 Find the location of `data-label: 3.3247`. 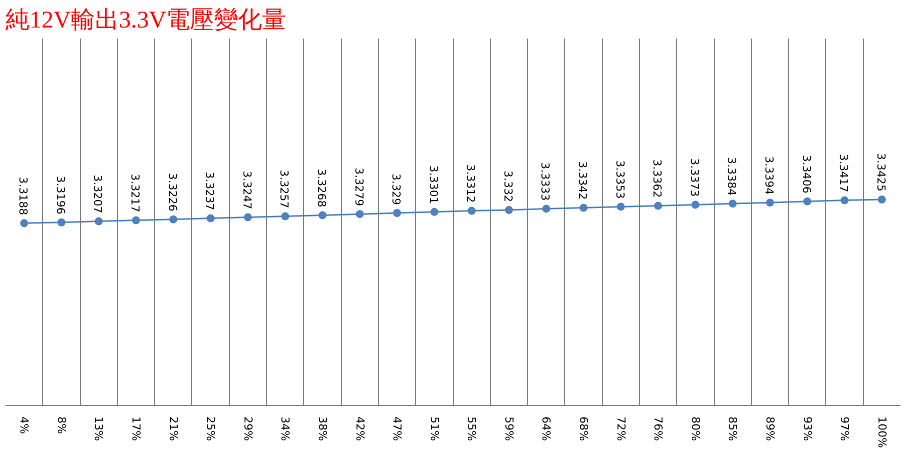

data-label: 3.3247 is located at coordinates (247, 190).